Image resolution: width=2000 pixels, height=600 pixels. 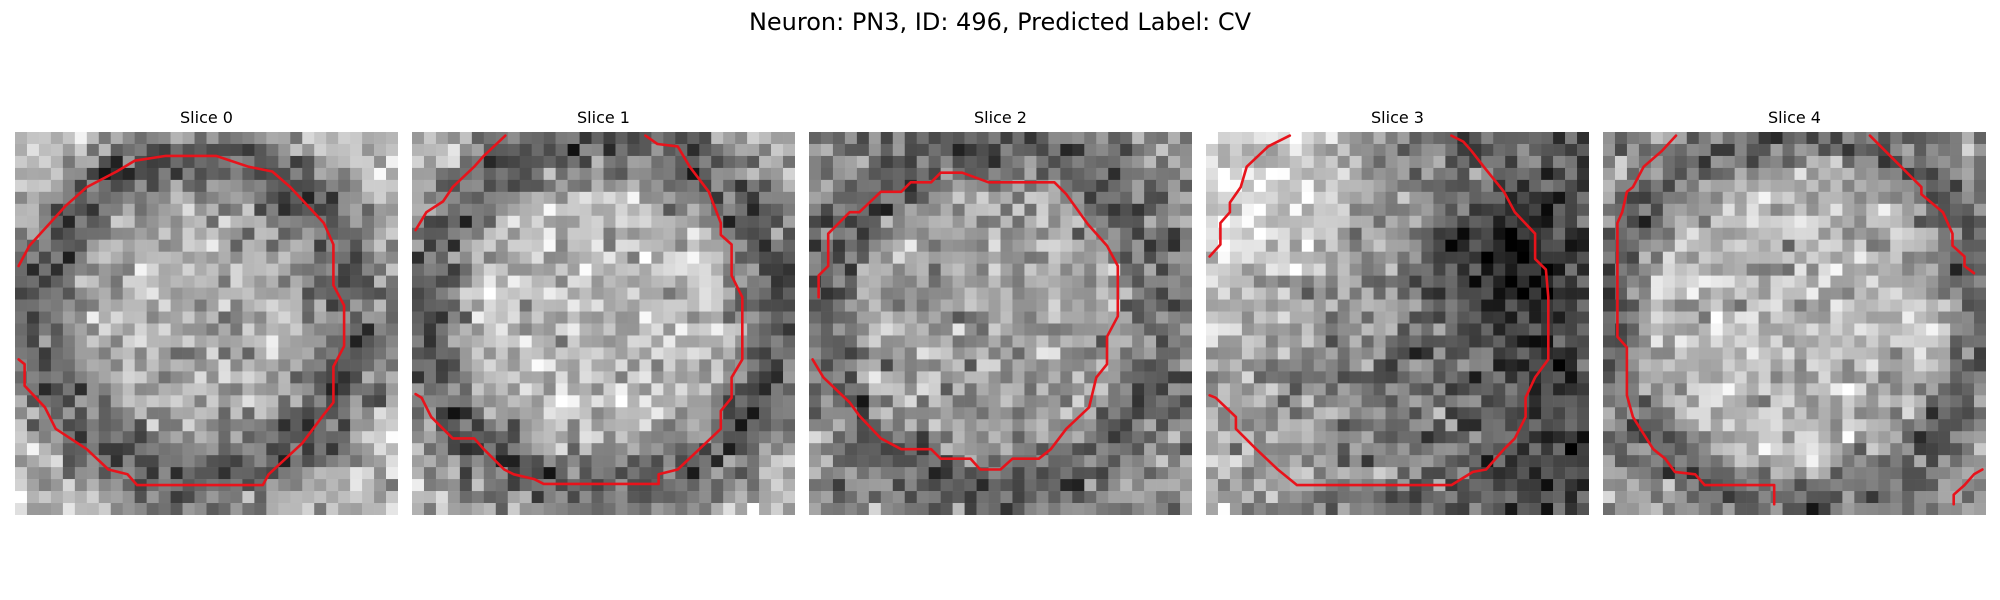 What do you see at coordinates (1397, 117) in the screenshot?
I see `slice-title-3: Slice 3` at bounding box center [1397, 117].